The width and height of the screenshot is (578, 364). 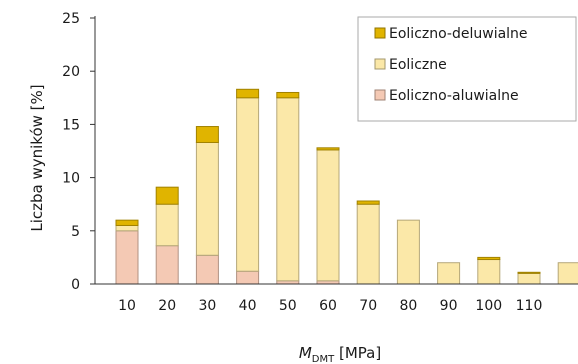 I want to click on x-axis-label-sub: DMT, so click(x=323, y=359).